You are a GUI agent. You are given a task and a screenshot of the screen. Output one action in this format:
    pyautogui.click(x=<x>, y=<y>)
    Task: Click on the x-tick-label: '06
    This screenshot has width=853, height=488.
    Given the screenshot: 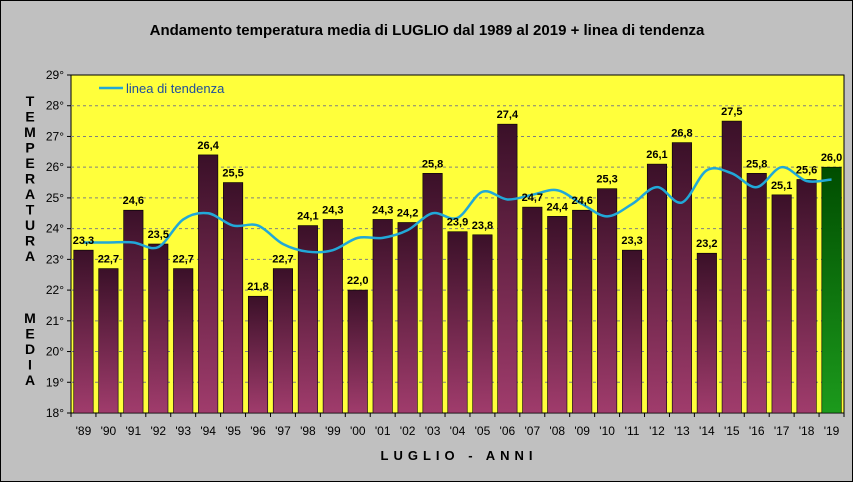 What is the action you would take?
    pyautogui.click(x=508, y=431)
    